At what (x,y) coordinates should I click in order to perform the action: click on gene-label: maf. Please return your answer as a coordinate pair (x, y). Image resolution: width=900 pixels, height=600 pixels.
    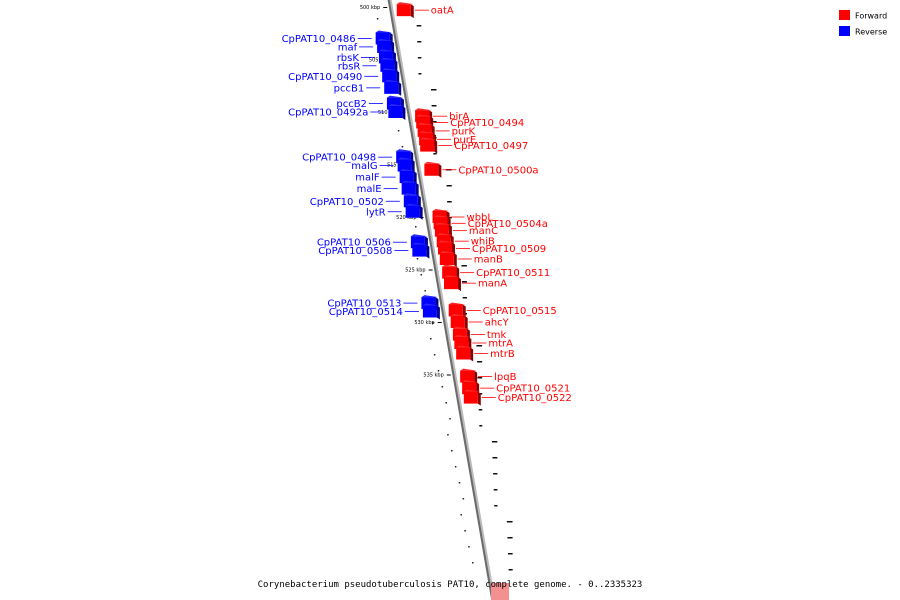
    Looking at the image, I should click on (348, 47).